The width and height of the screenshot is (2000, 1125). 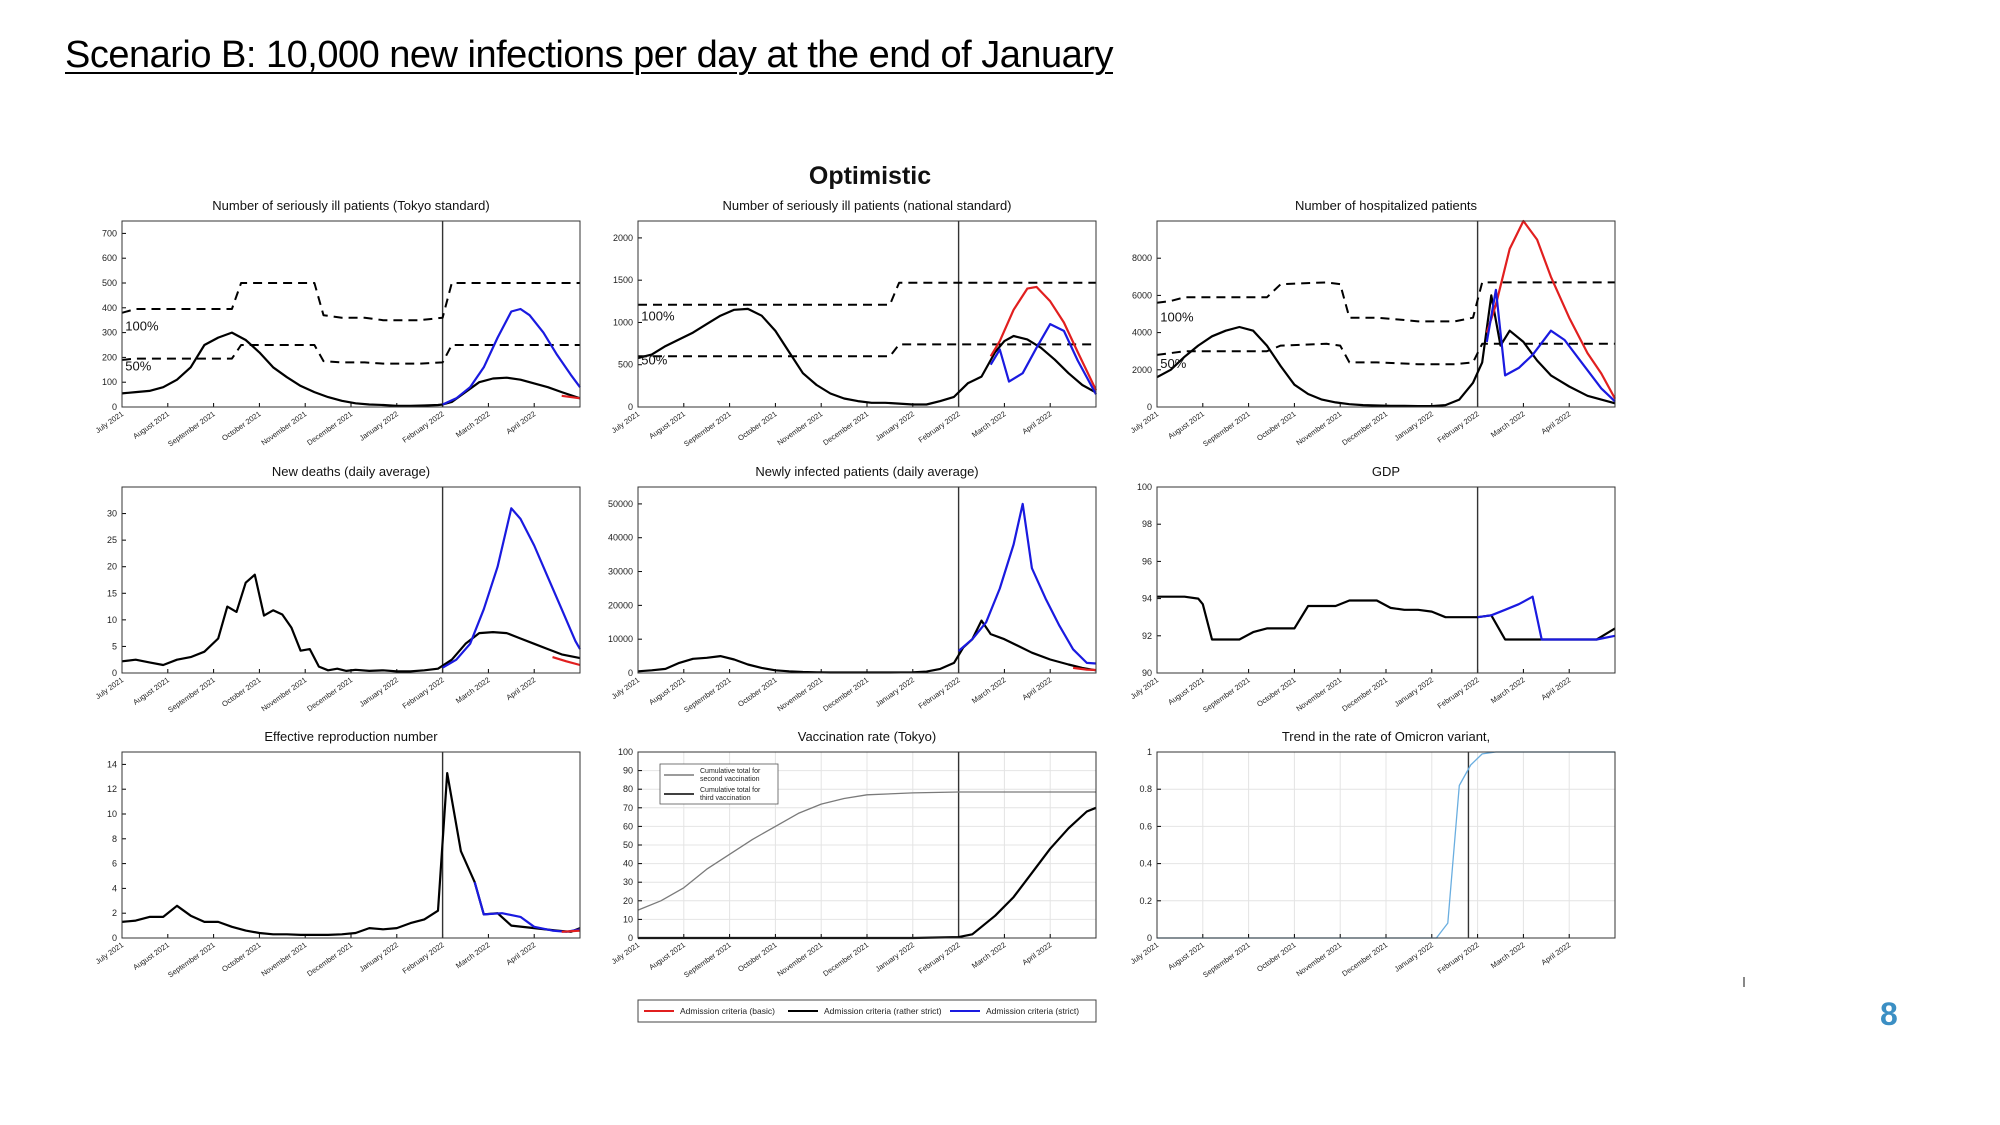 I want to click on y-tick-label: 2, so click(x=114, y=913).